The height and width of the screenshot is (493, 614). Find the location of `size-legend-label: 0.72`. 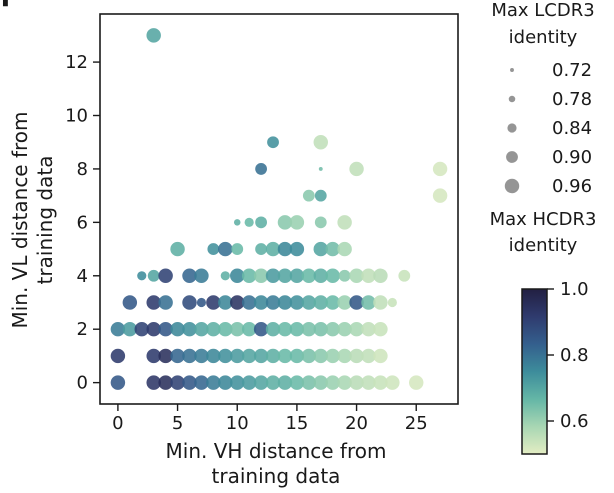

size-legend-label: 0.72 is located at coordinates (572, 70).